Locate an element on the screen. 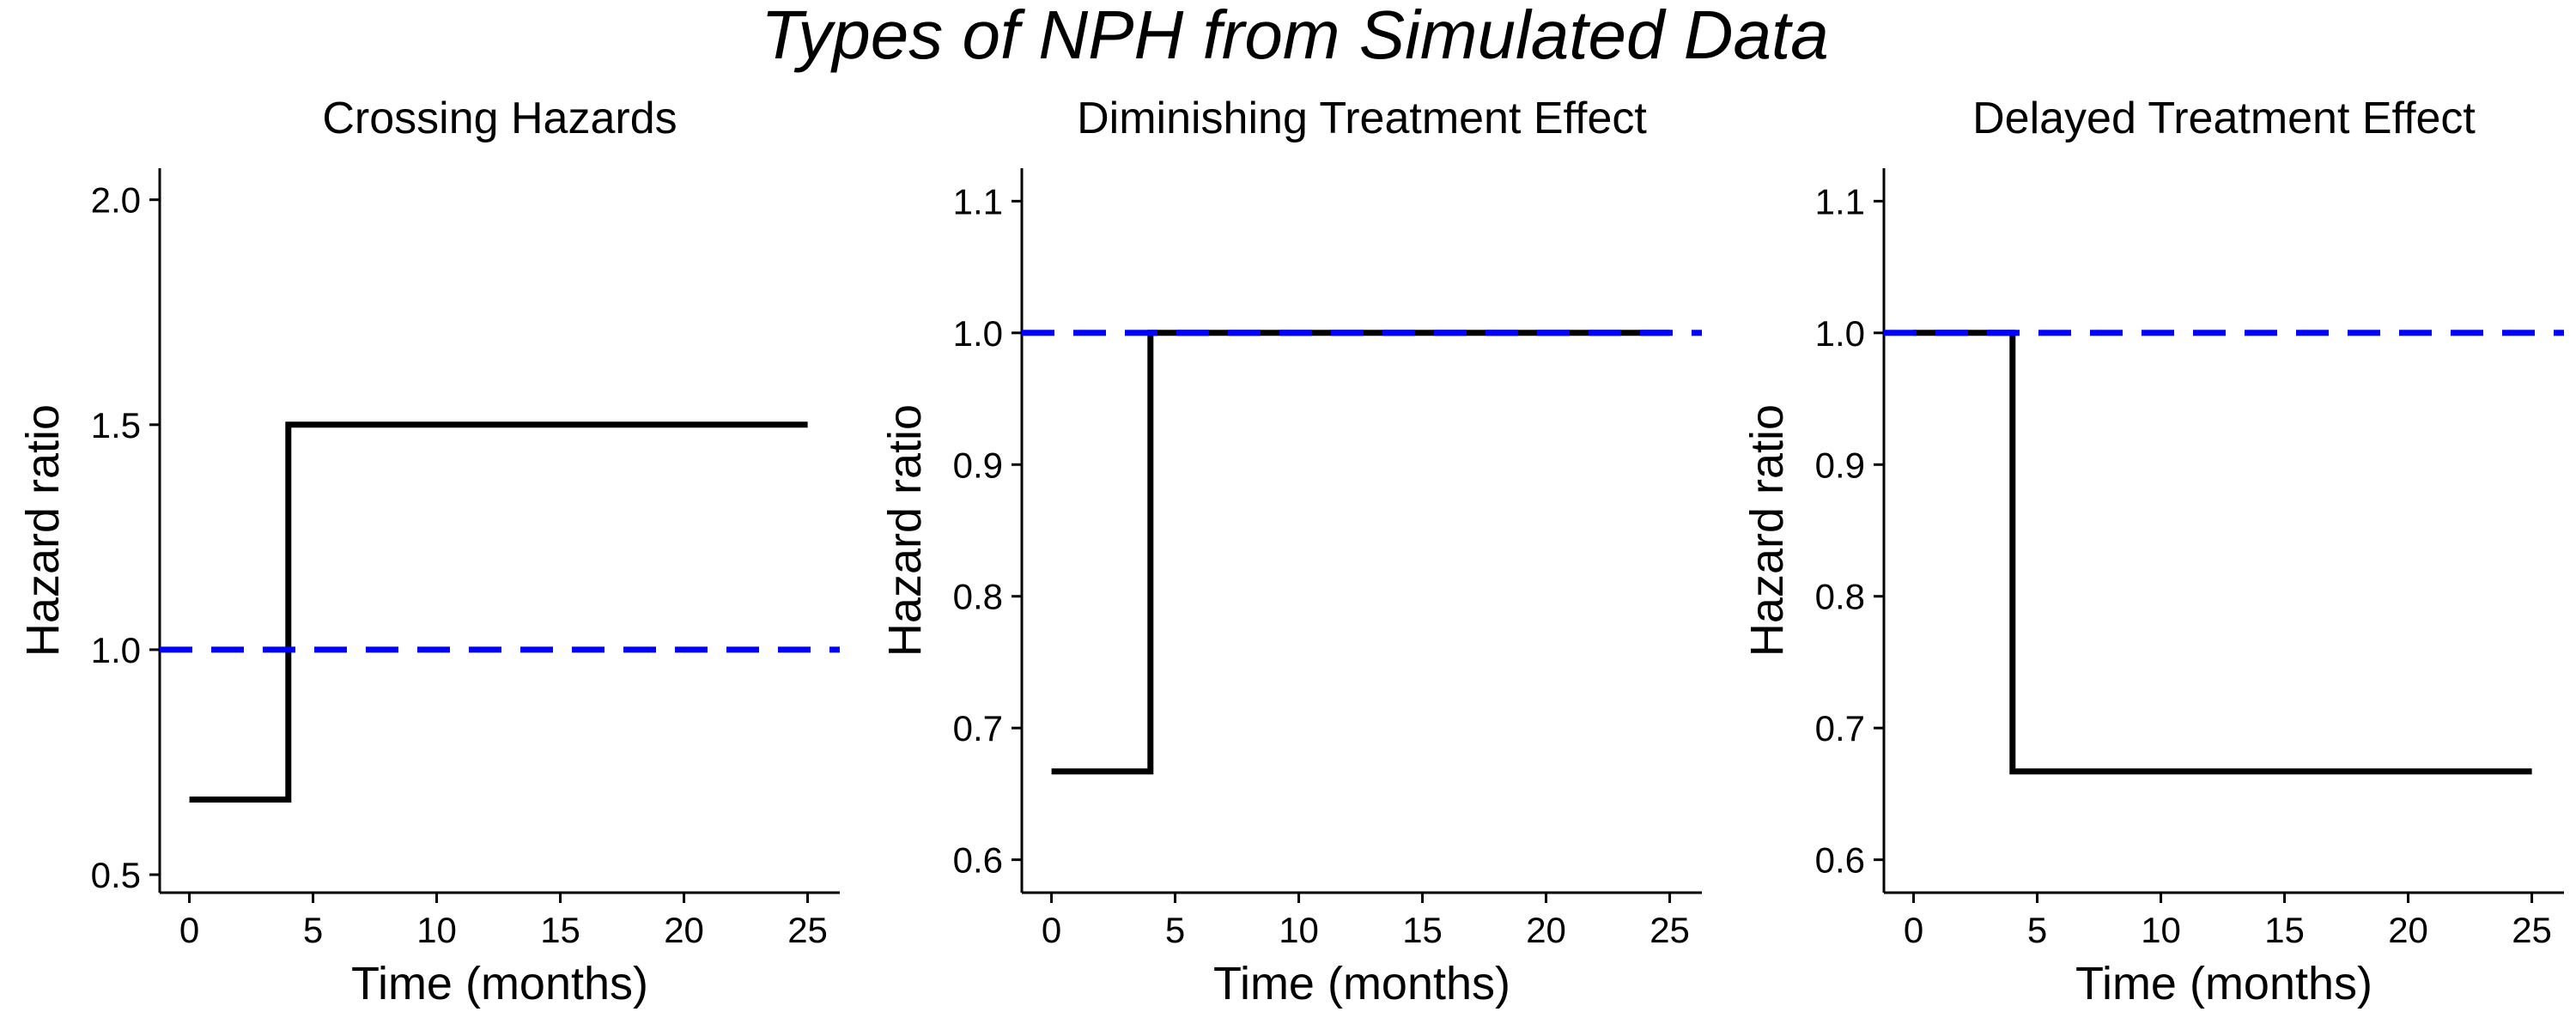 Image resolution: width=2576 pixels, height=1030 pixels. panel-title: Delayed Treatment Effect is located at coordinates (2224, 118).